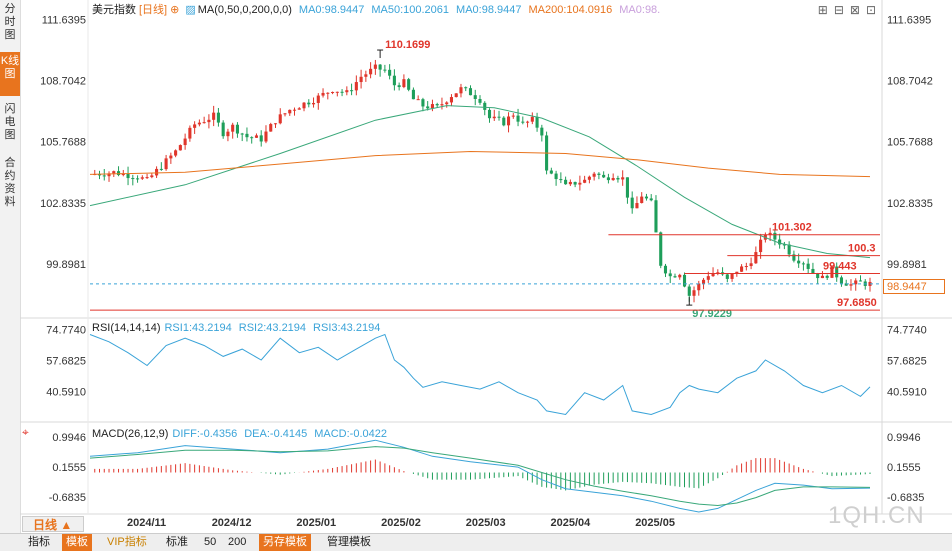  Describe the element at coordinates (175, 10) in the screenshot. I see `settings-icon: ⊕` at that location.